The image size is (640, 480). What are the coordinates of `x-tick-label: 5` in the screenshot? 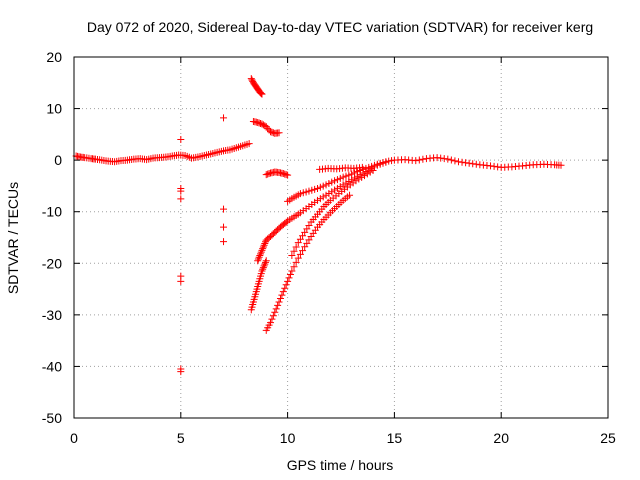 It's located at (181, 438).